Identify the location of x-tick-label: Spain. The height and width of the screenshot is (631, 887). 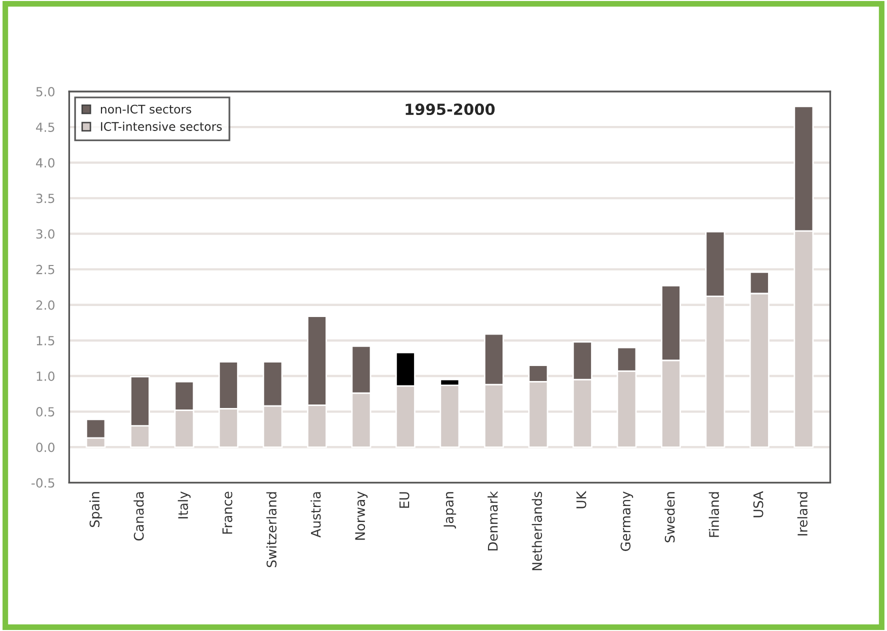
(95, 510).